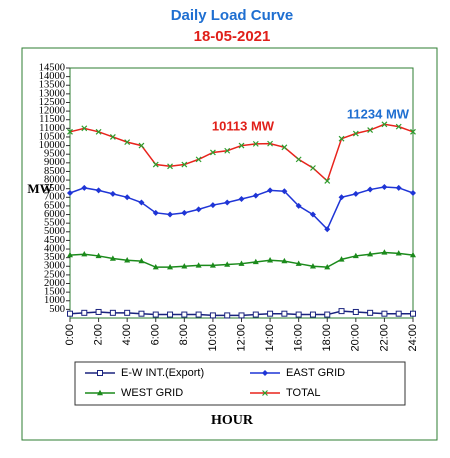  I want to click on x-axis-label: HOUR, so click(232, 420).